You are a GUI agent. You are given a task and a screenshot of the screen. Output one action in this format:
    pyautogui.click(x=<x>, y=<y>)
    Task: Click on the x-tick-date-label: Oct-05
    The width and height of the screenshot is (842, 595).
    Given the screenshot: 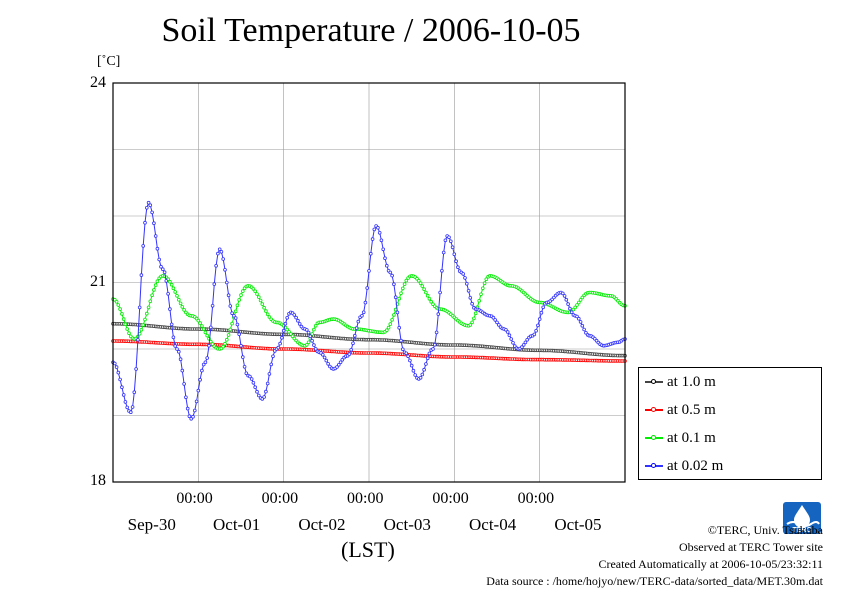 What is the action you would take?
    pyautogui.click(x=578, y=524)
    